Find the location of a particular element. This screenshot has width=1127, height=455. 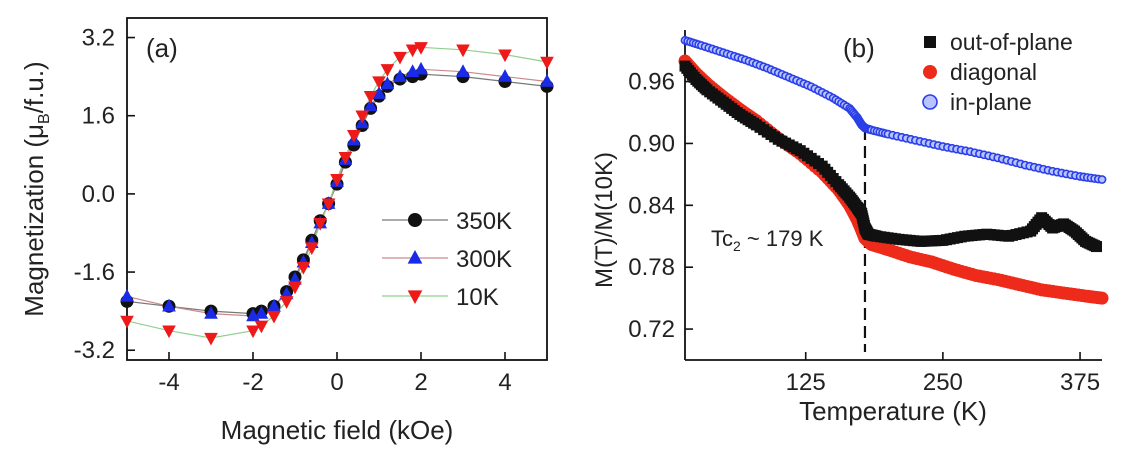

panel-b-x-tick-label: 125 is located at coordinates (806, 382).